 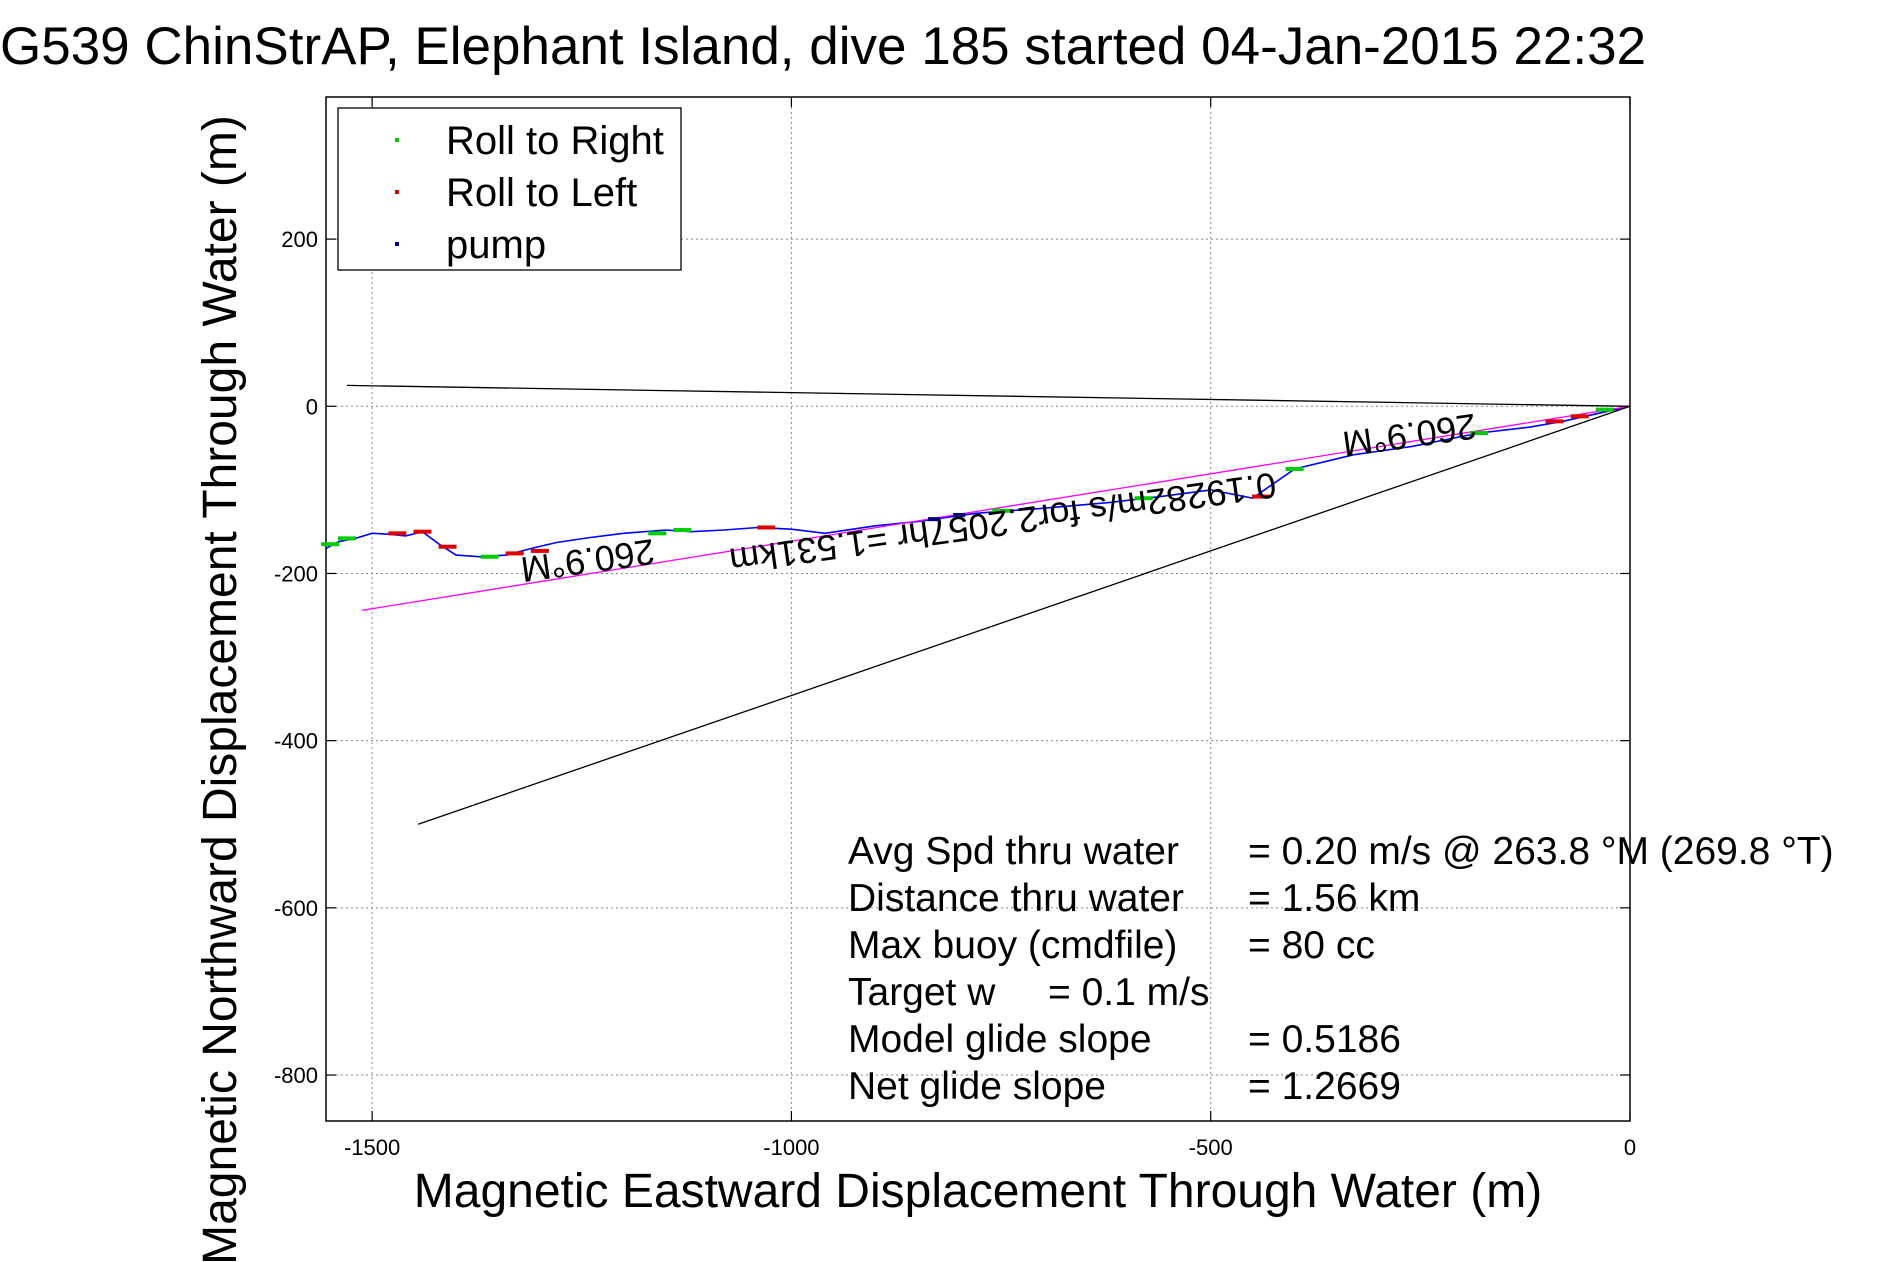 What do you see at coordinates (1016, 898) in the screenshot?
I see `stat-label: Distance thru water` at bounding box center [1016, 898].